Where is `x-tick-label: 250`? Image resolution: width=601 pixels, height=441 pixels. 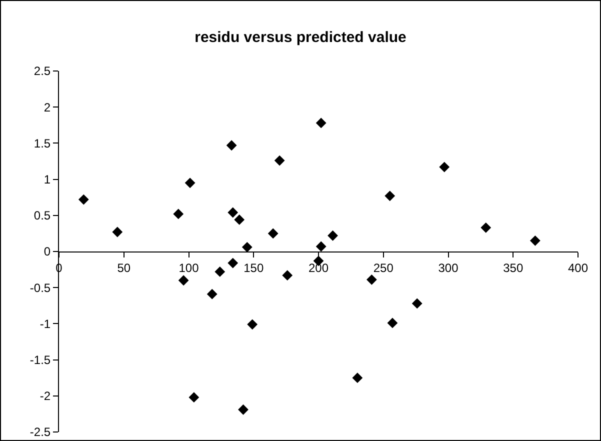 x-tick-label: 250 is located at coordinates (383, 267).